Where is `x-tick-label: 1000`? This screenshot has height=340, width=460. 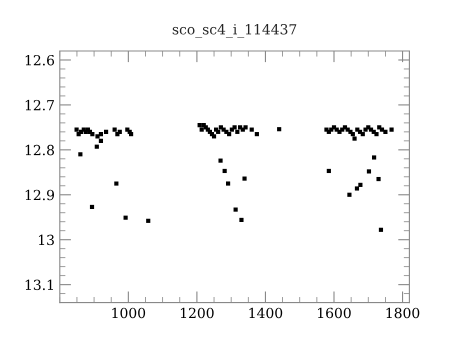 x-tick-label: 1000 is located at coordinates (129, 313).